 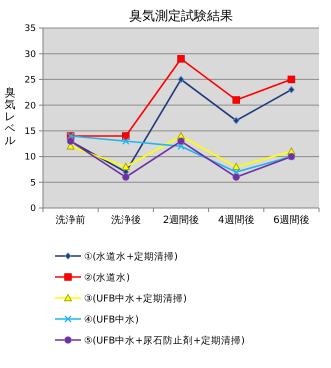 What do you see at coordinates (30, 106) in the screenshot?
I see `y-tick-label: 20` at bounding box center [30, 106].